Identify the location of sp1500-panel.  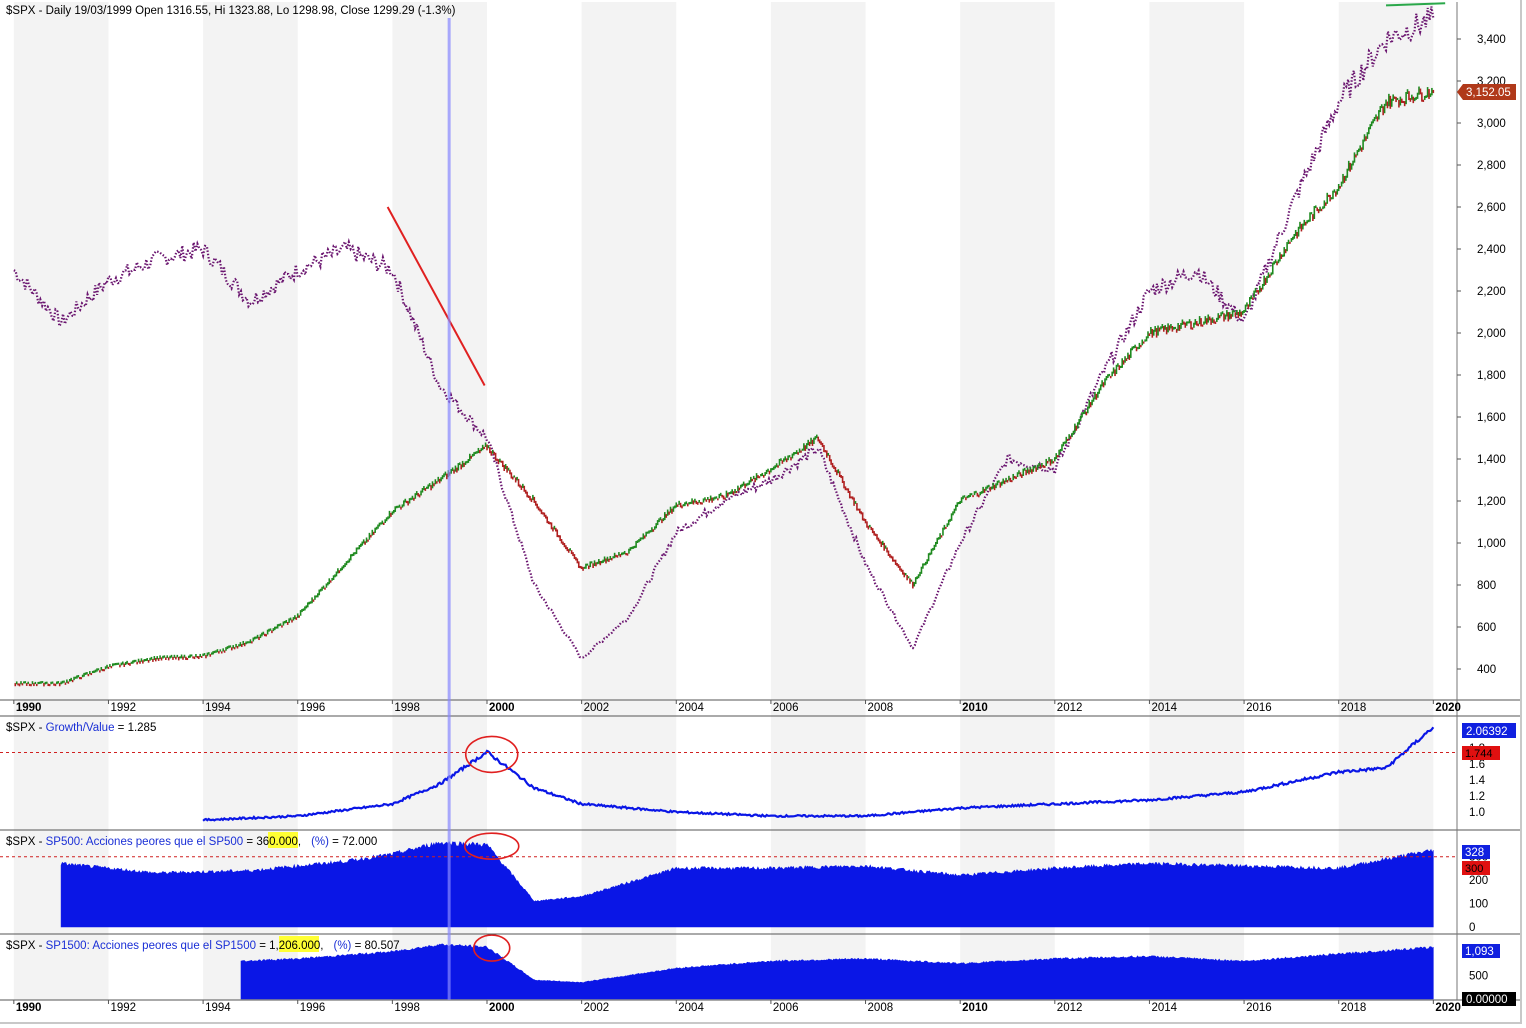
(837, 967).